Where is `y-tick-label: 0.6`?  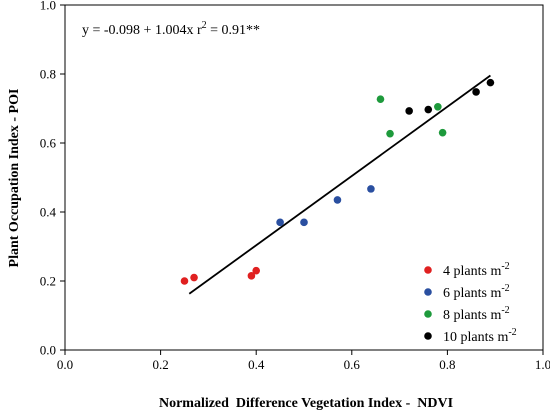
y-tick-label: 0.6 is located at coordinates (48, 143).